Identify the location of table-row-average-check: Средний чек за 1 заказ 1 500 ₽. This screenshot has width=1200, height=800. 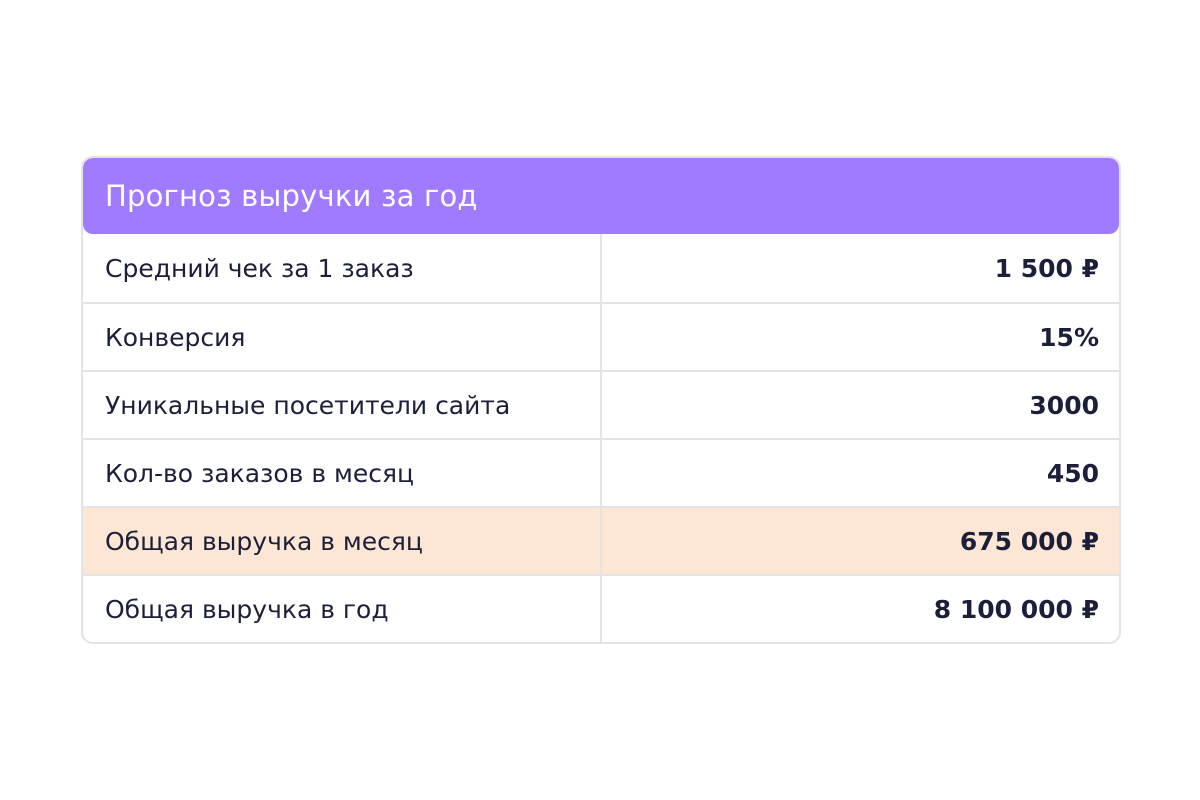
(601, 268).